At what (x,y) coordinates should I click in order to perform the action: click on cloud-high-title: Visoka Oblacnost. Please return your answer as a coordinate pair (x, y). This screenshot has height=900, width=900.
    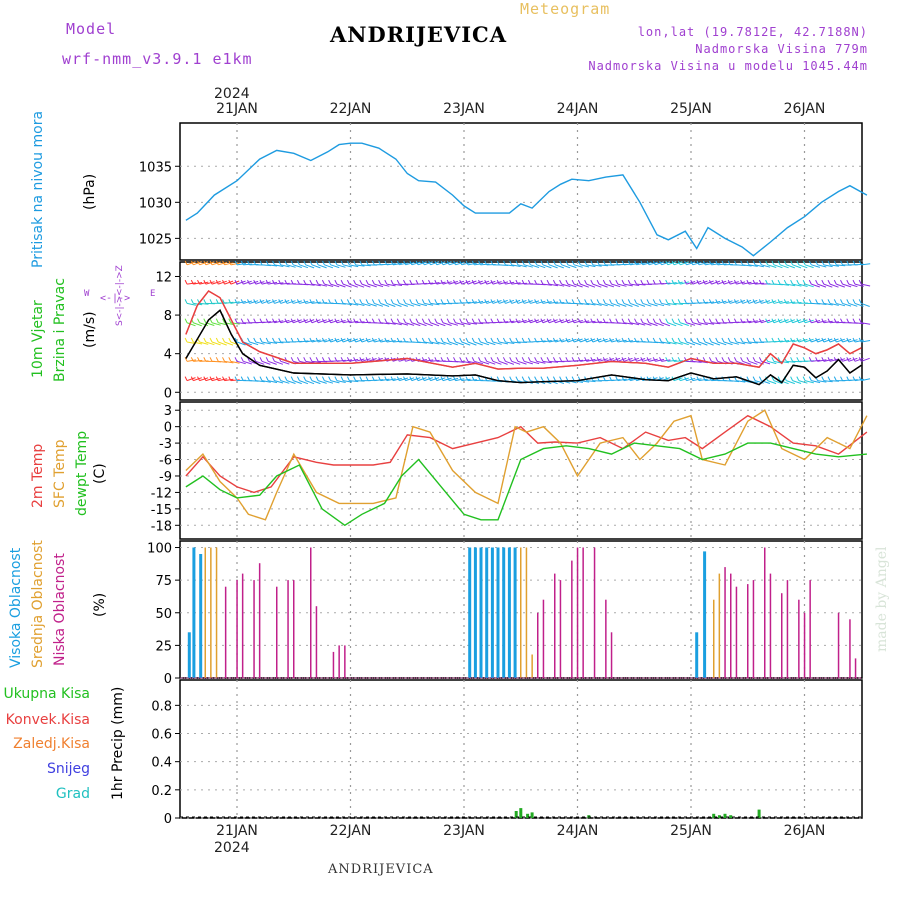
    Looking at the image, I should click on (16, 607).